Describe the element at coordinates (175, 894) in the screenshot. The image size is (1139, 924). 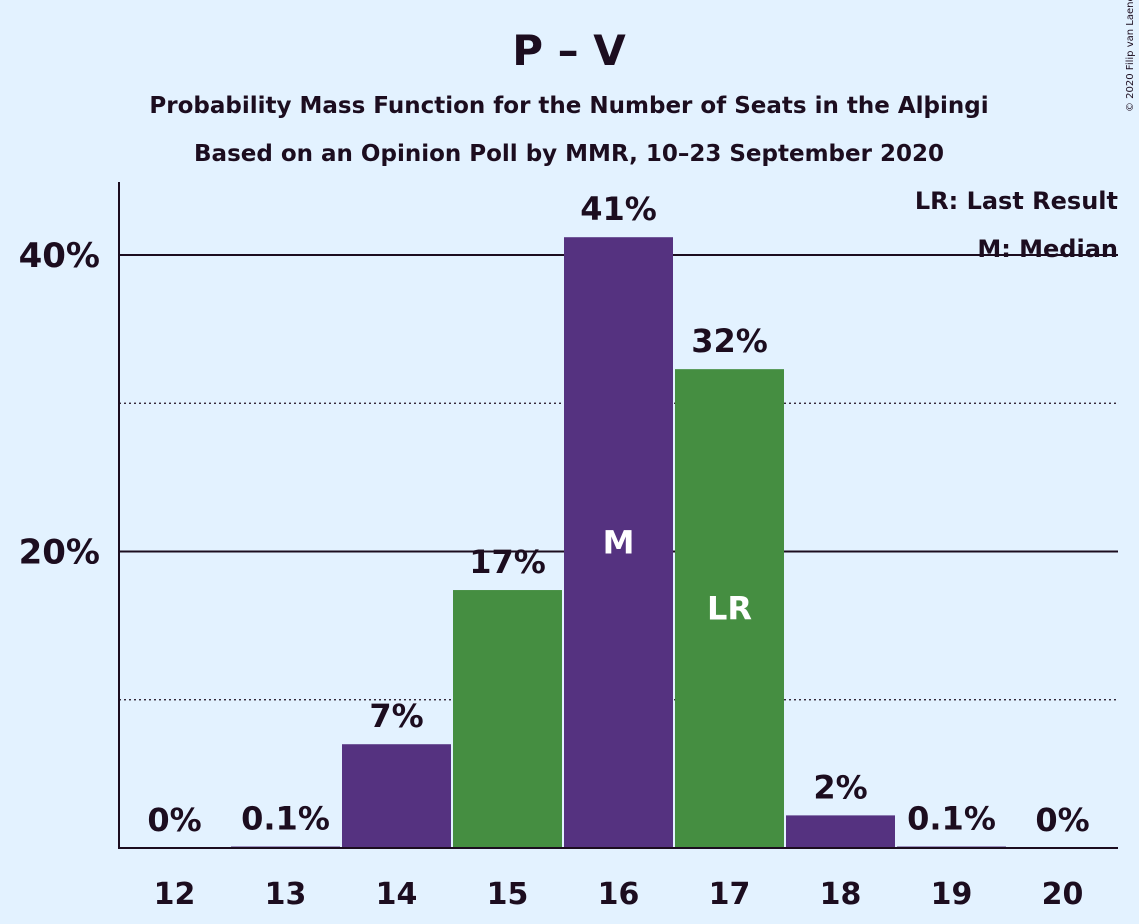
I see `x-tick-label-12: 12` at that location.